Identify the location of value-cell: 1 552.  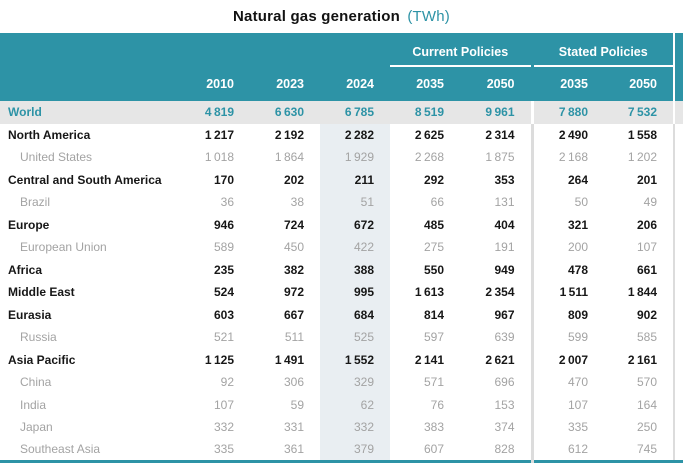
(355, 359).